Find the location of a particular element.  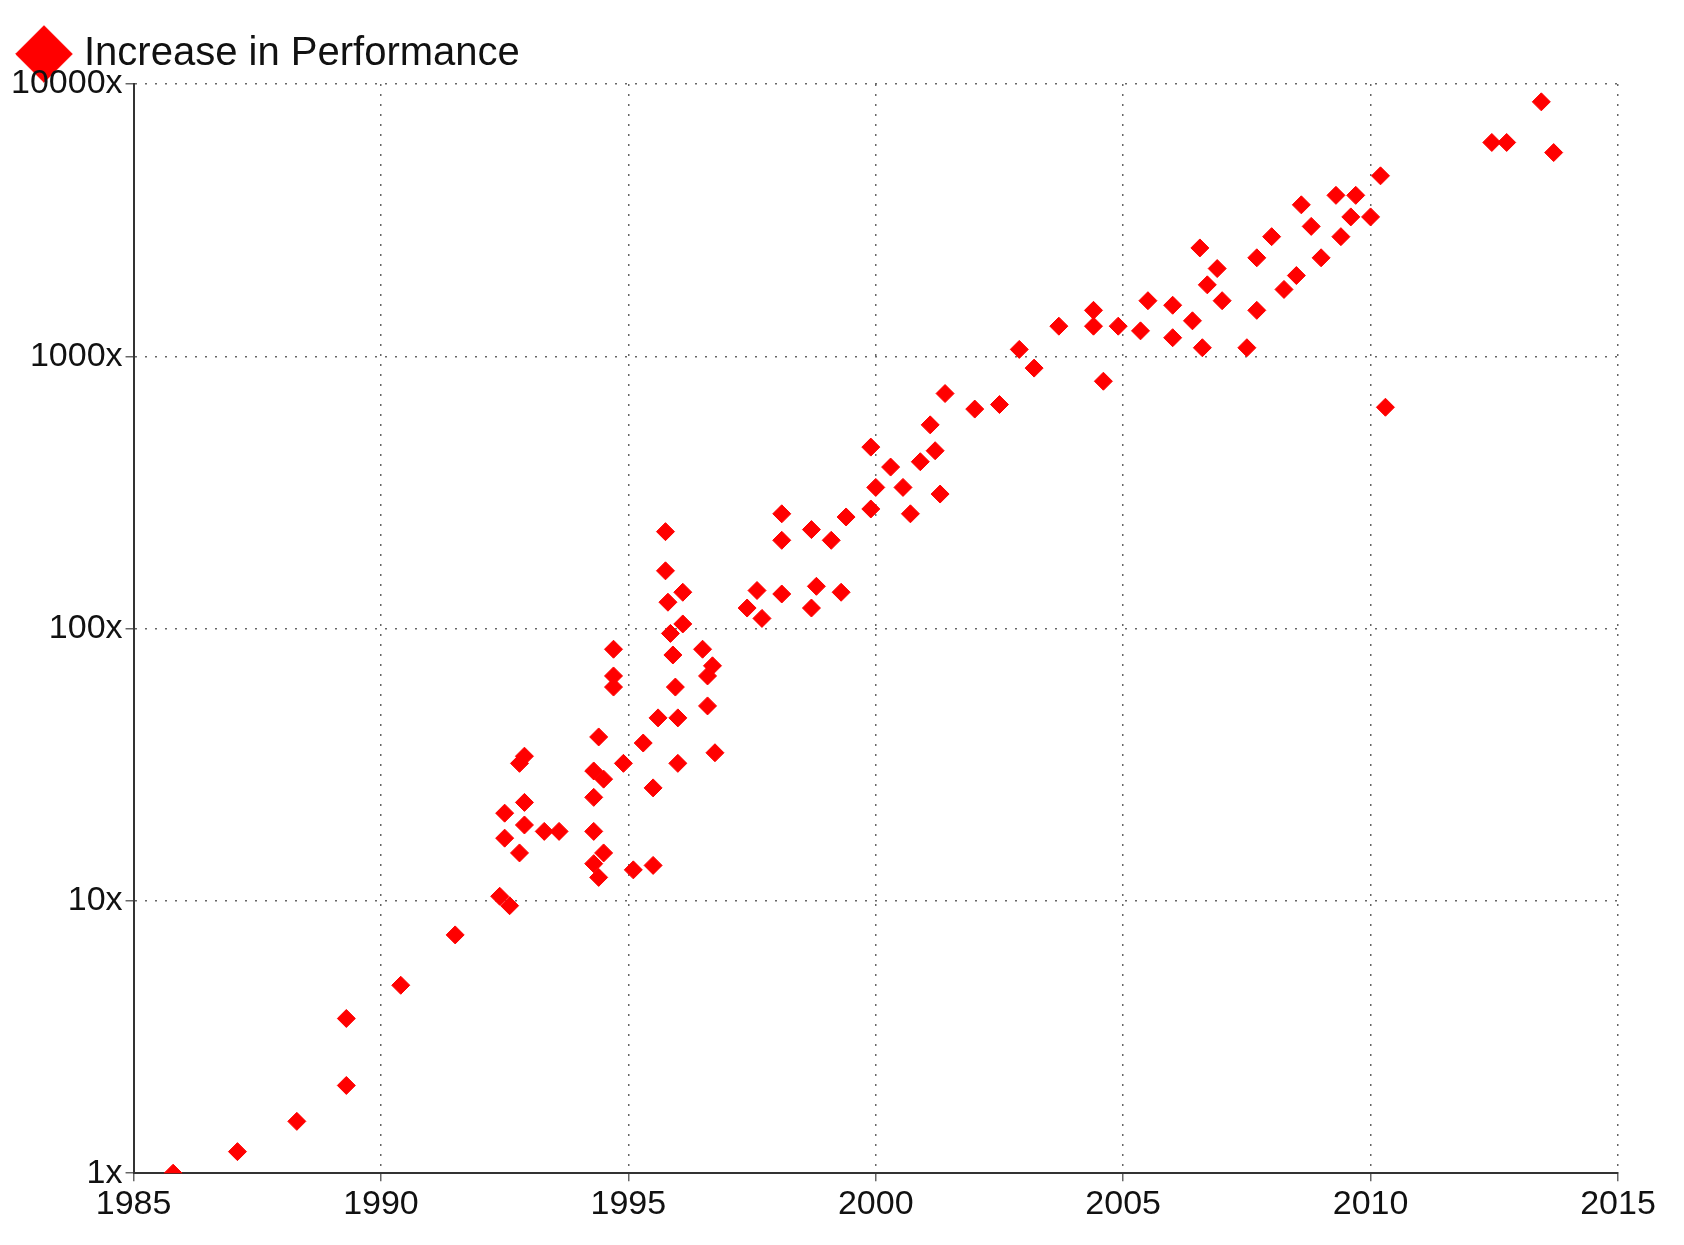

x-tick-label: 2015 is located at coordinates (1618, 1201).